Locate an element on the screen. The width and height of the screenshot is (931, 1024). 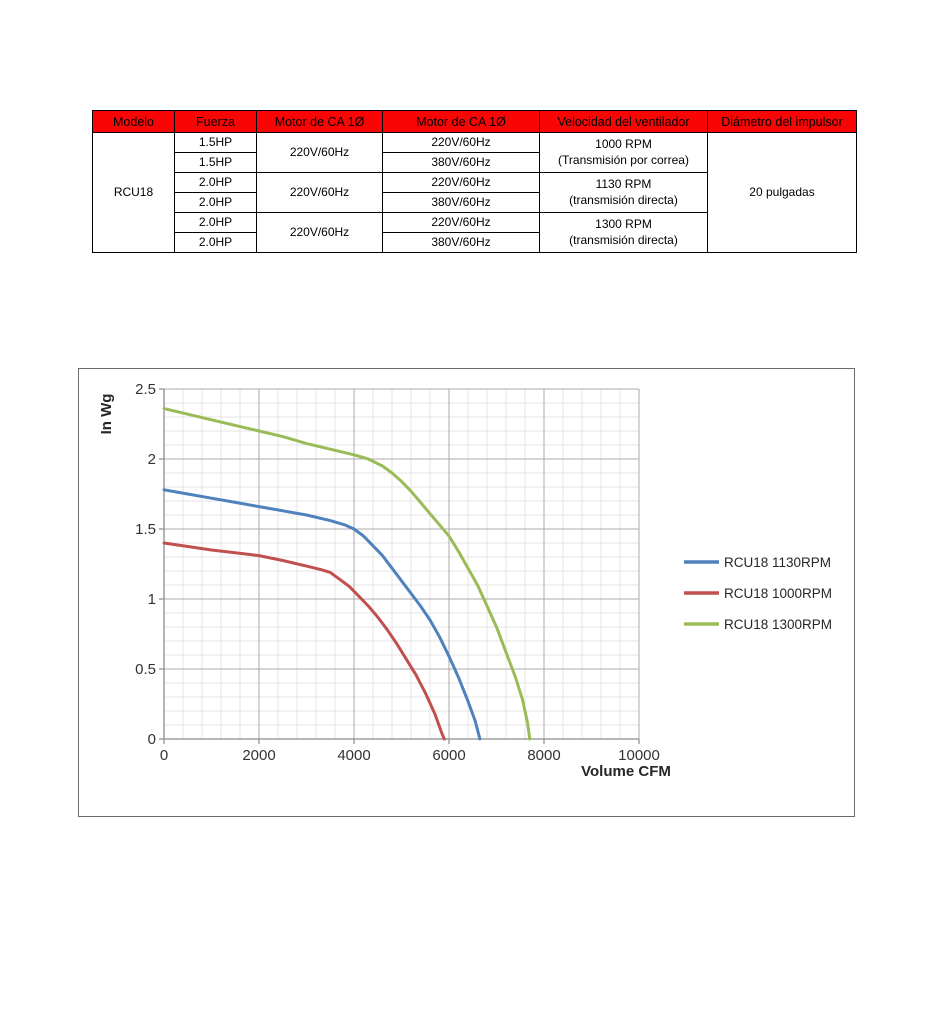
table-row: 1.5HP 380V/60Hz is located at coordinates (475, 162).